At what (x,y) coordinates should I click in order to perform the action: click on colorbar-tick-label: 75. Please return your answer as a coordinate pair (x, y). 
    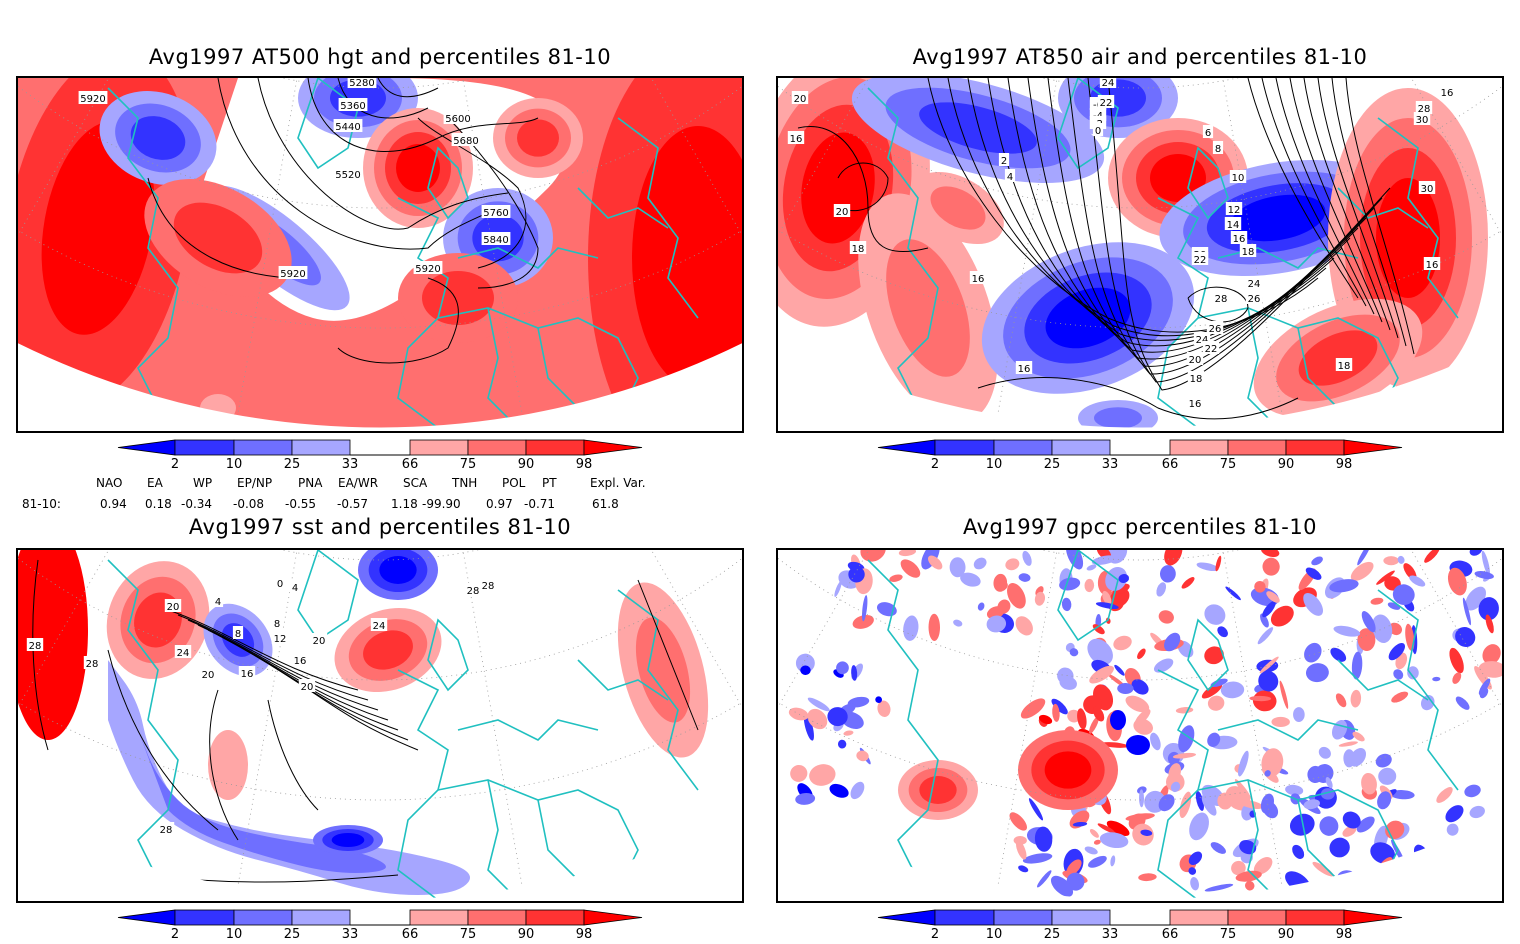
    Looking at the image, I should click on (1228, 934).